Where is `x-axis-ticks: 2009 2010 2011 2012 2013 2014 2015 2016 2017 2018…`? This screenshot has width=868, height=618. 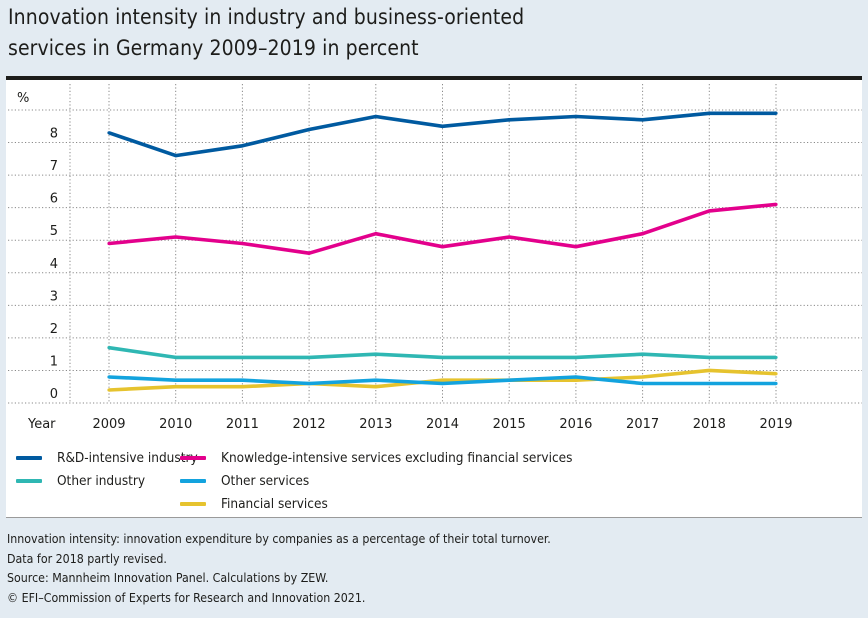 x-axis-ticks: 2009 2010 2011 2012 2013 2014 2015 2016 2017 2018… is located at coordinates (442, 424).